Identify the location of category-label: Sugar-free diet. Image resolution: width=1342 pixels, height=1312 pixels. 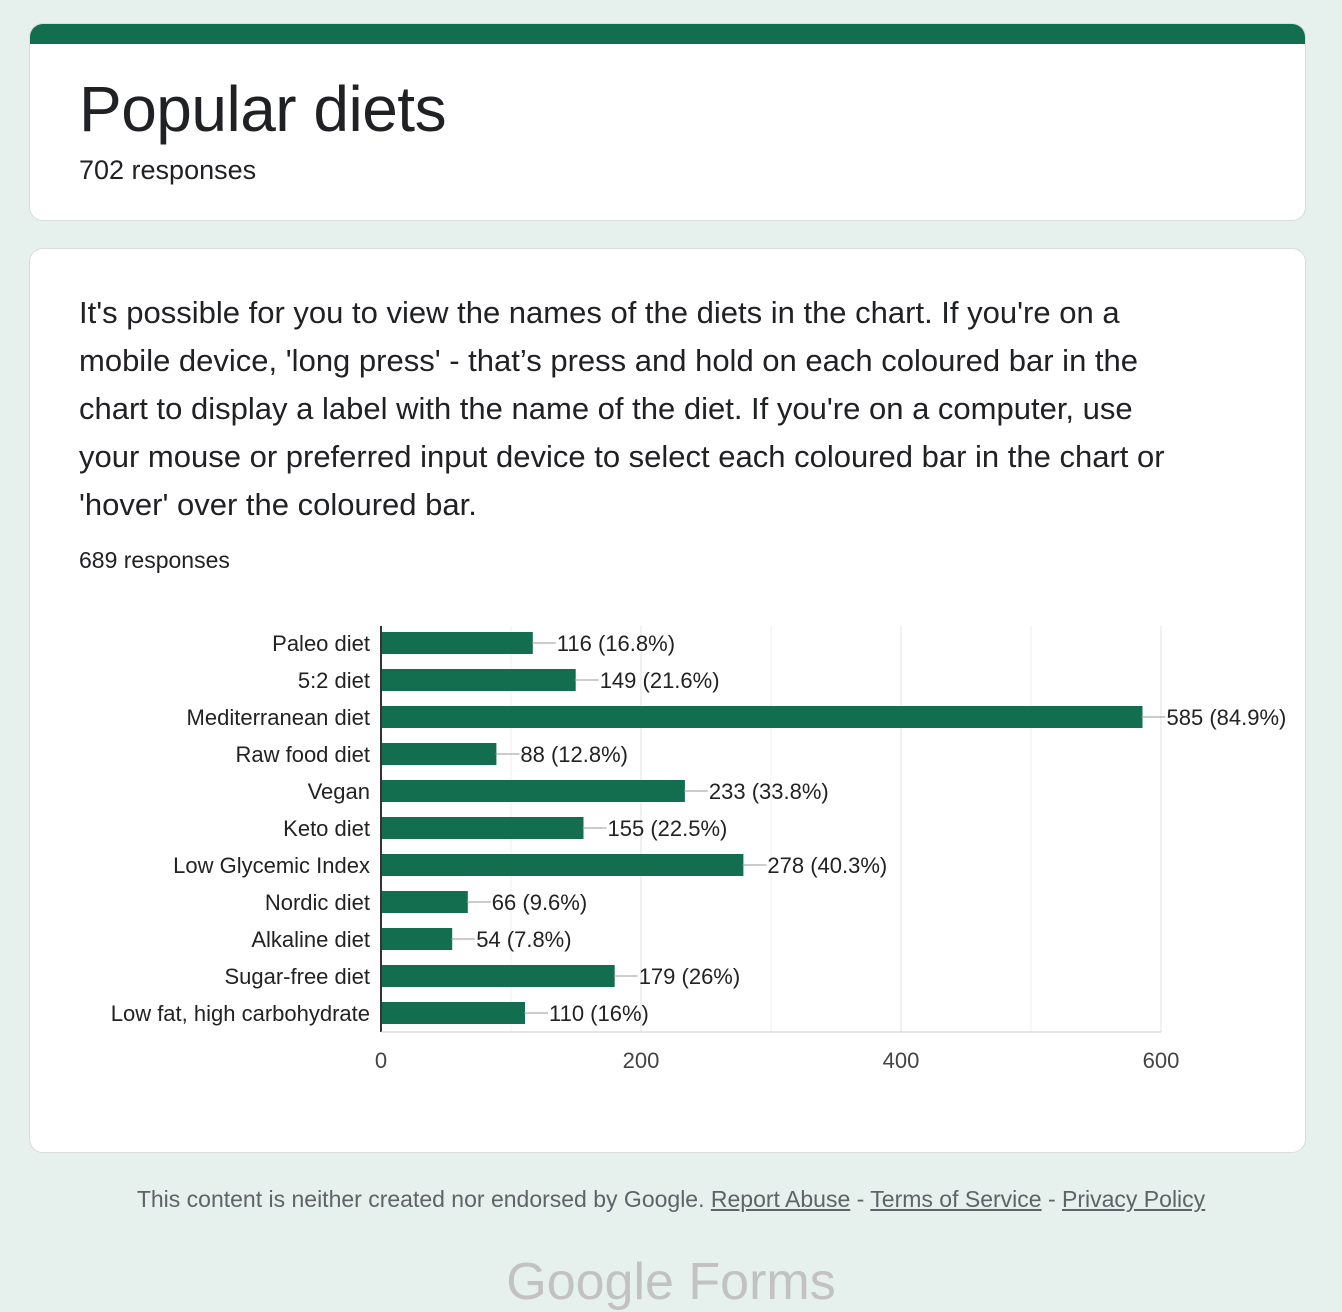
(297, 976).